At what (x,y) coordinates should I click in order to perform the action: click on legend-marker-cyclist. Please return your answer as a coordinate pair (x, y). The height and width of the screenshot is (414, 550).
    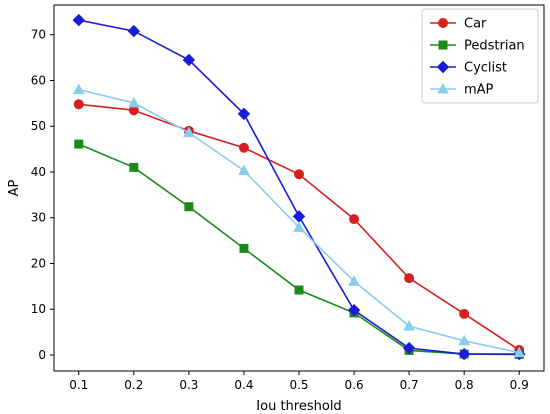
    Looking at the image, I should click on (443, 67).